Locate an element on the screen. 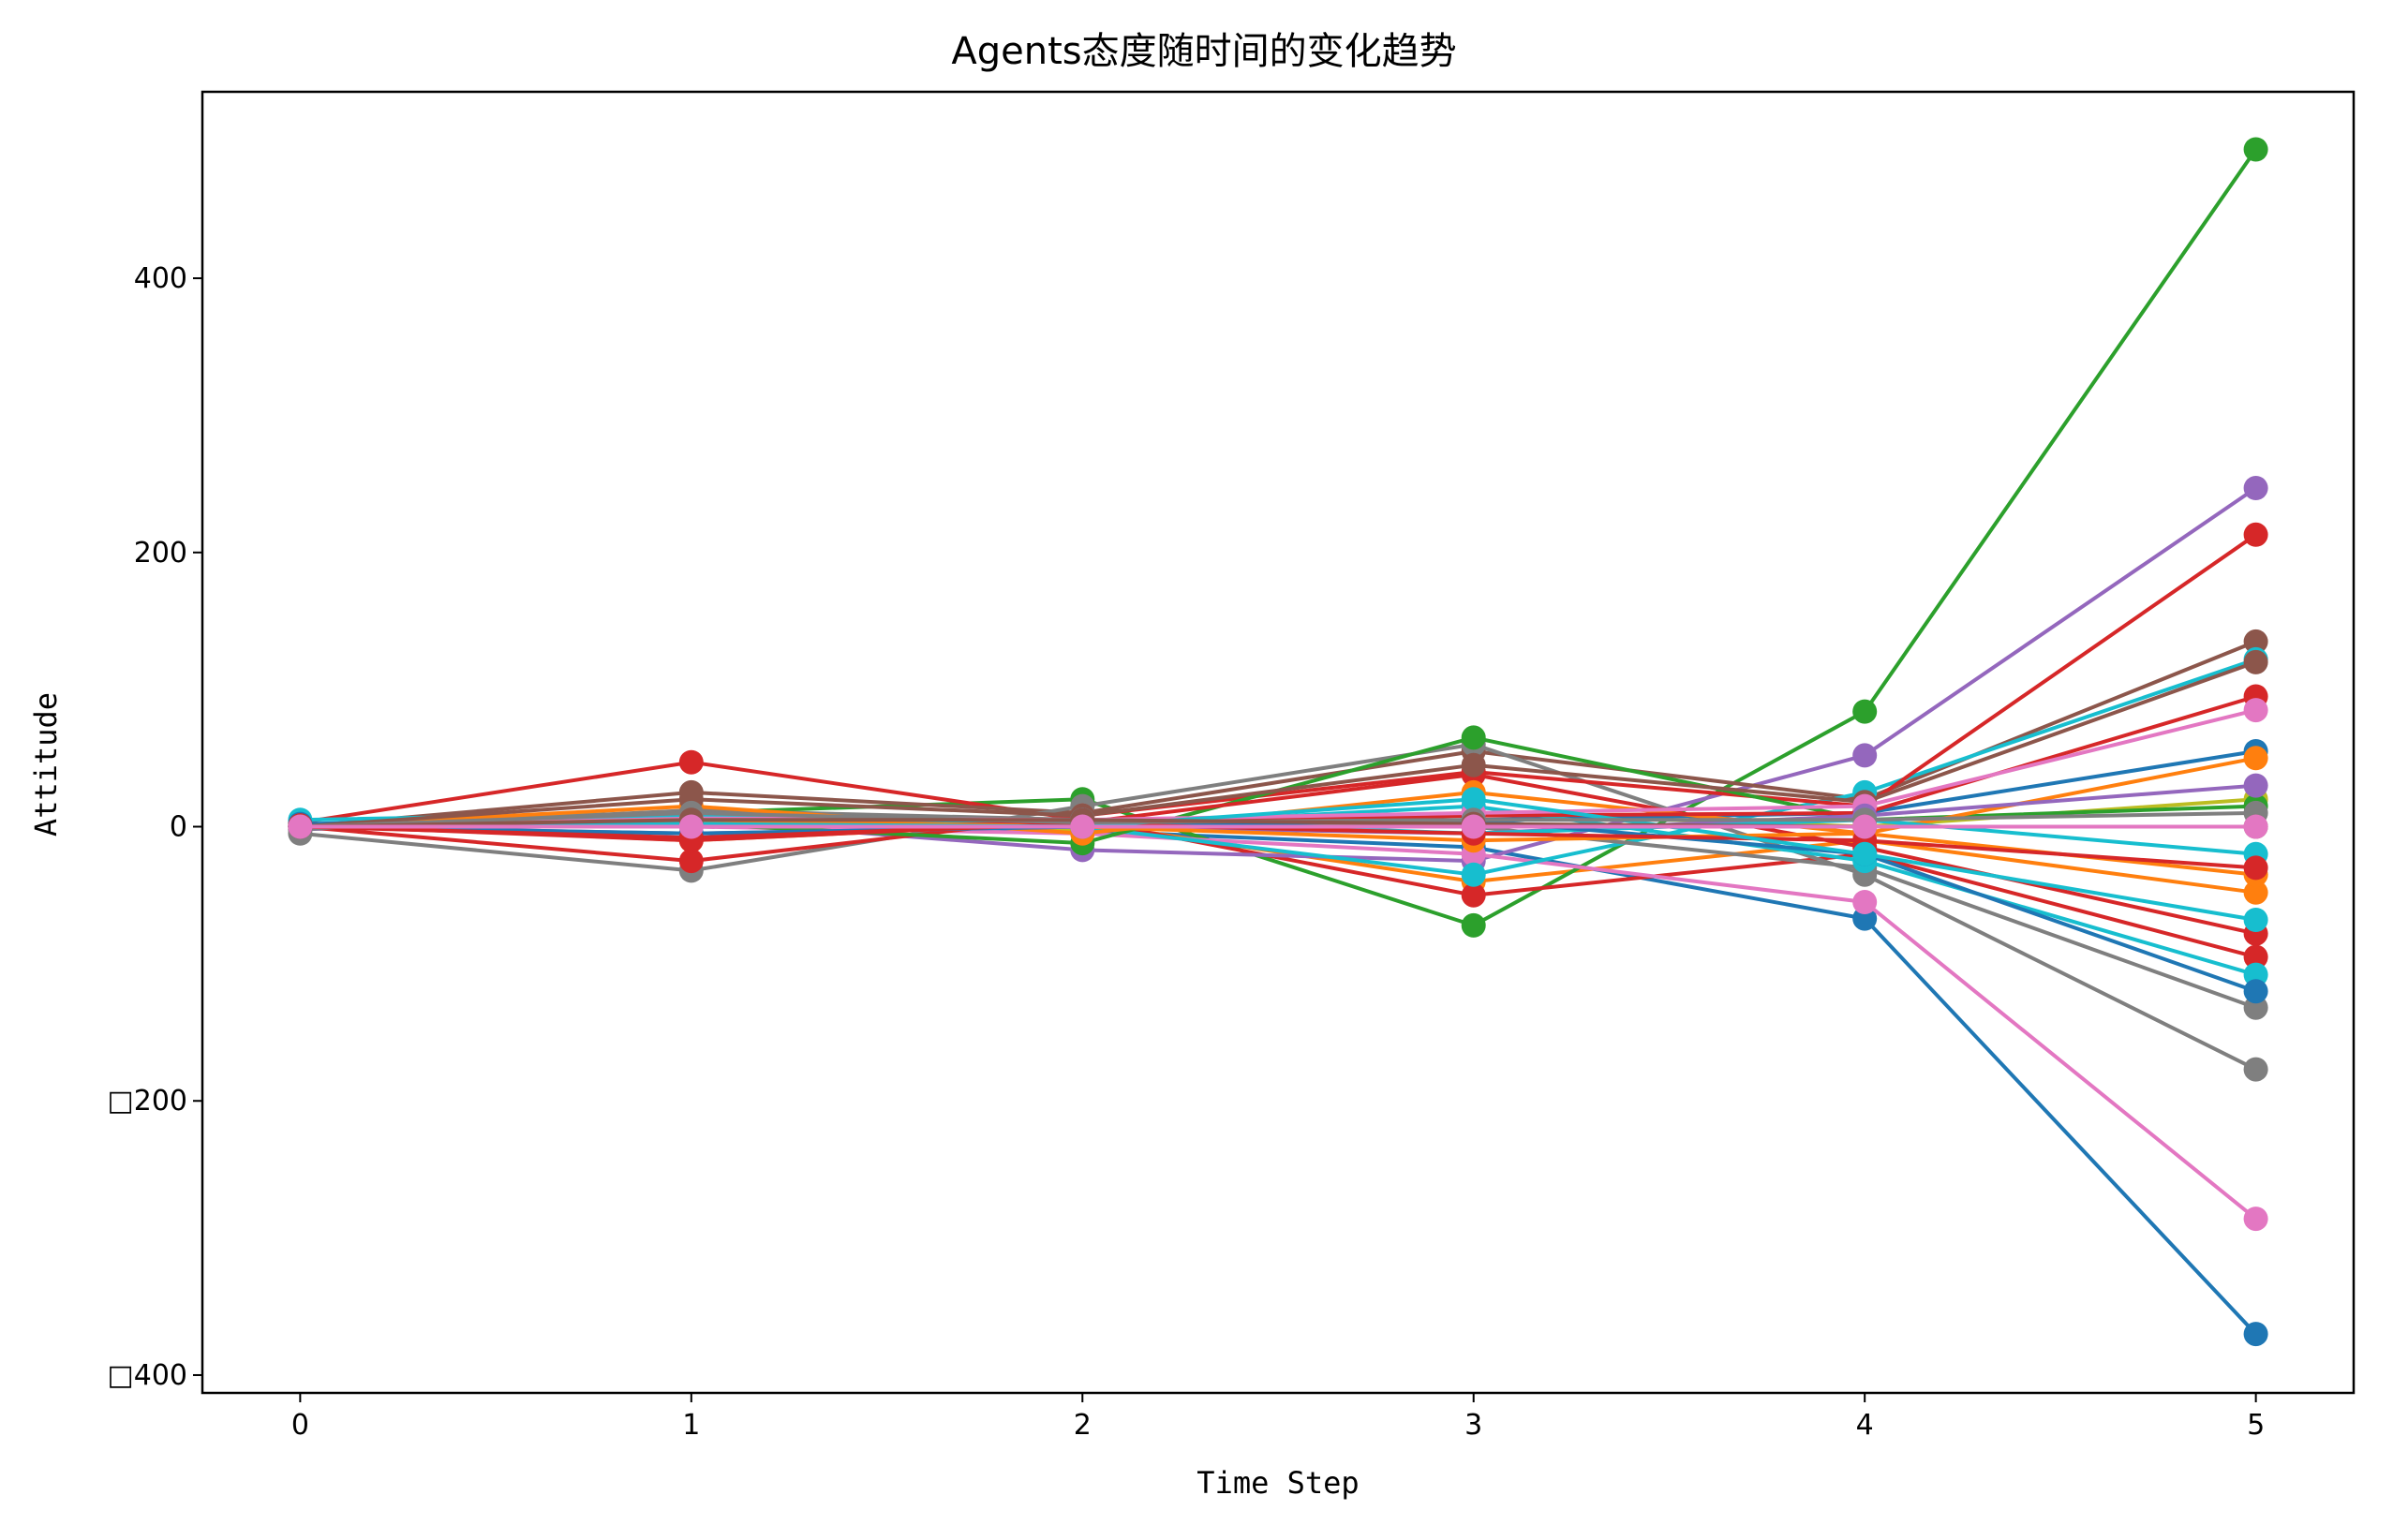  x-tick-label: 4 is located at coordinates (1865, 1425).